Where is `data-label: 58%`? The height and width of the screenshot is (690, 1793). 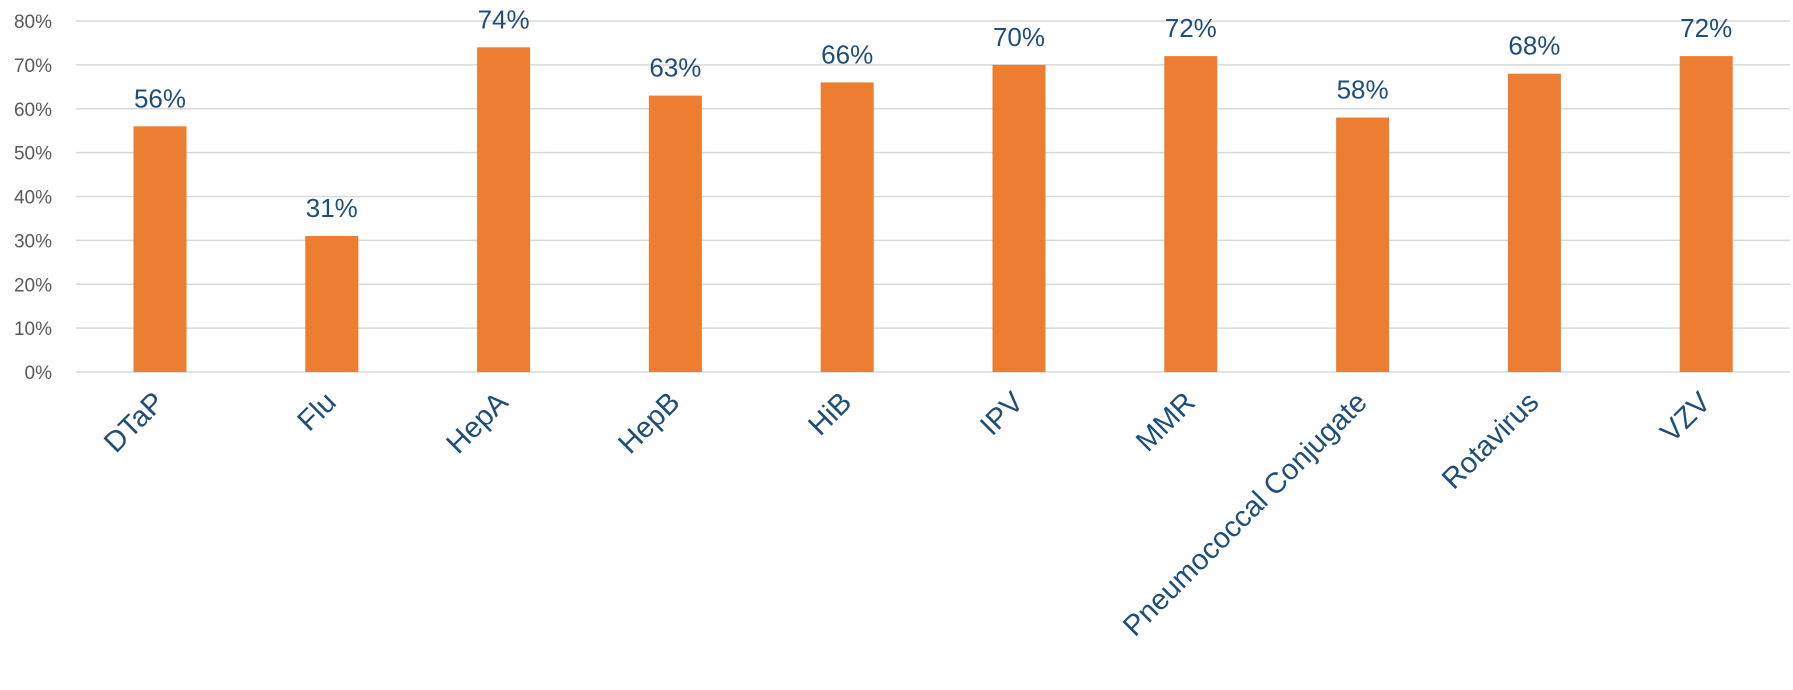
data-label: 58% is located at coordinates (1363, 90).